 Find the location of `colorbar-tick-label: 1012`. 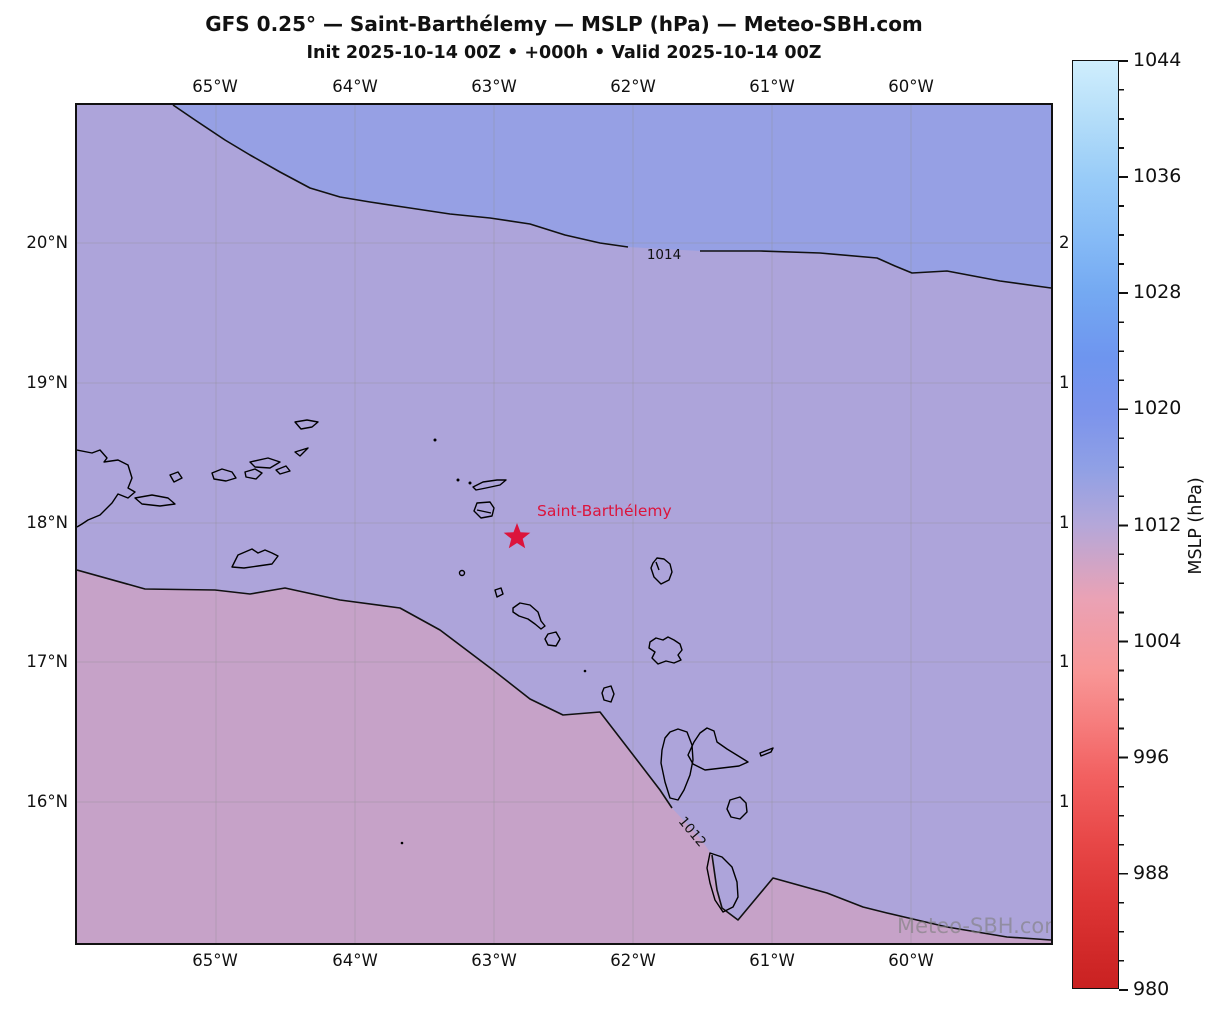

colorbar-tick-label: 1012 is located at coordinates (1157, 525).